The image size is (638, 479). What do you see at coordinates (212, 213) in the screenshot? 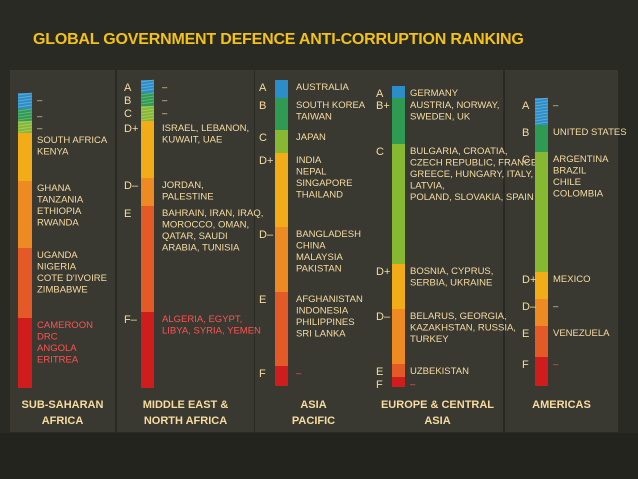
I see `country-label: BAHRAIN, IRAN, IRAQ,` at bounding box center [212, 213].